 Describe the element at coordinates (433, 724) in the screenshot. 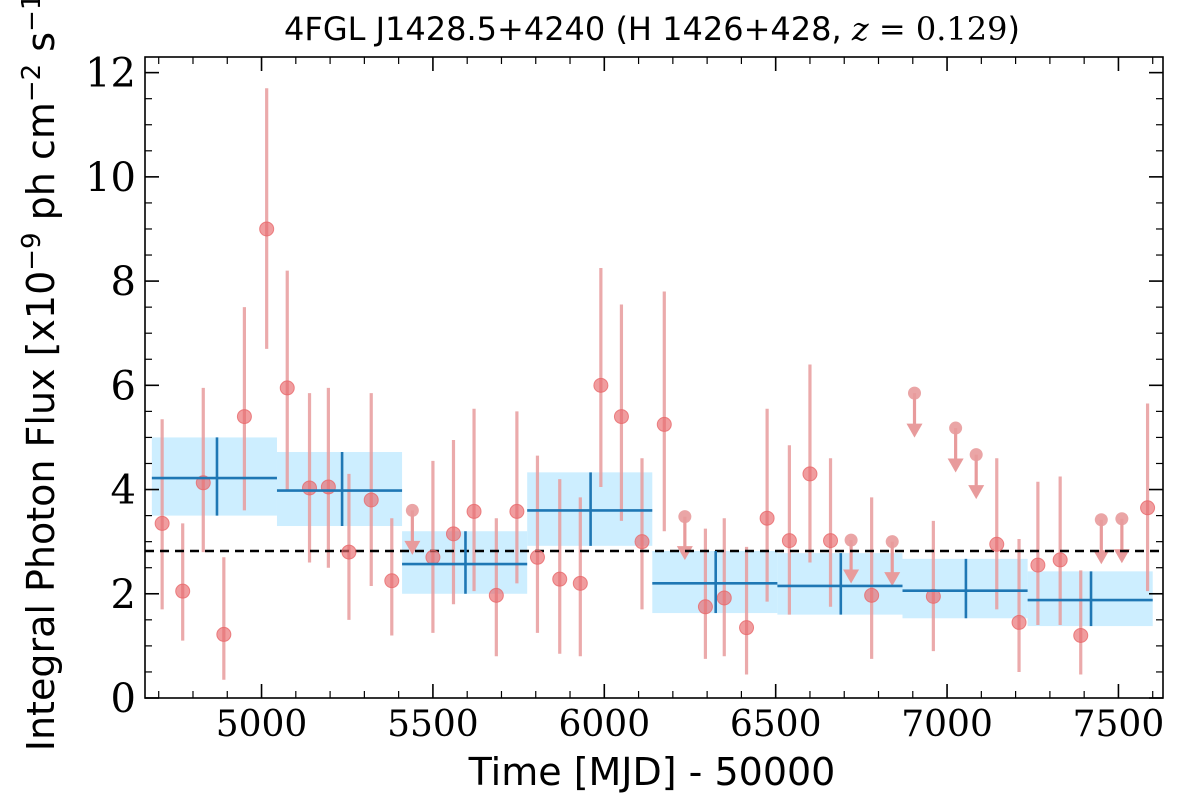

I see `x-tick-label: 5500` at that location.